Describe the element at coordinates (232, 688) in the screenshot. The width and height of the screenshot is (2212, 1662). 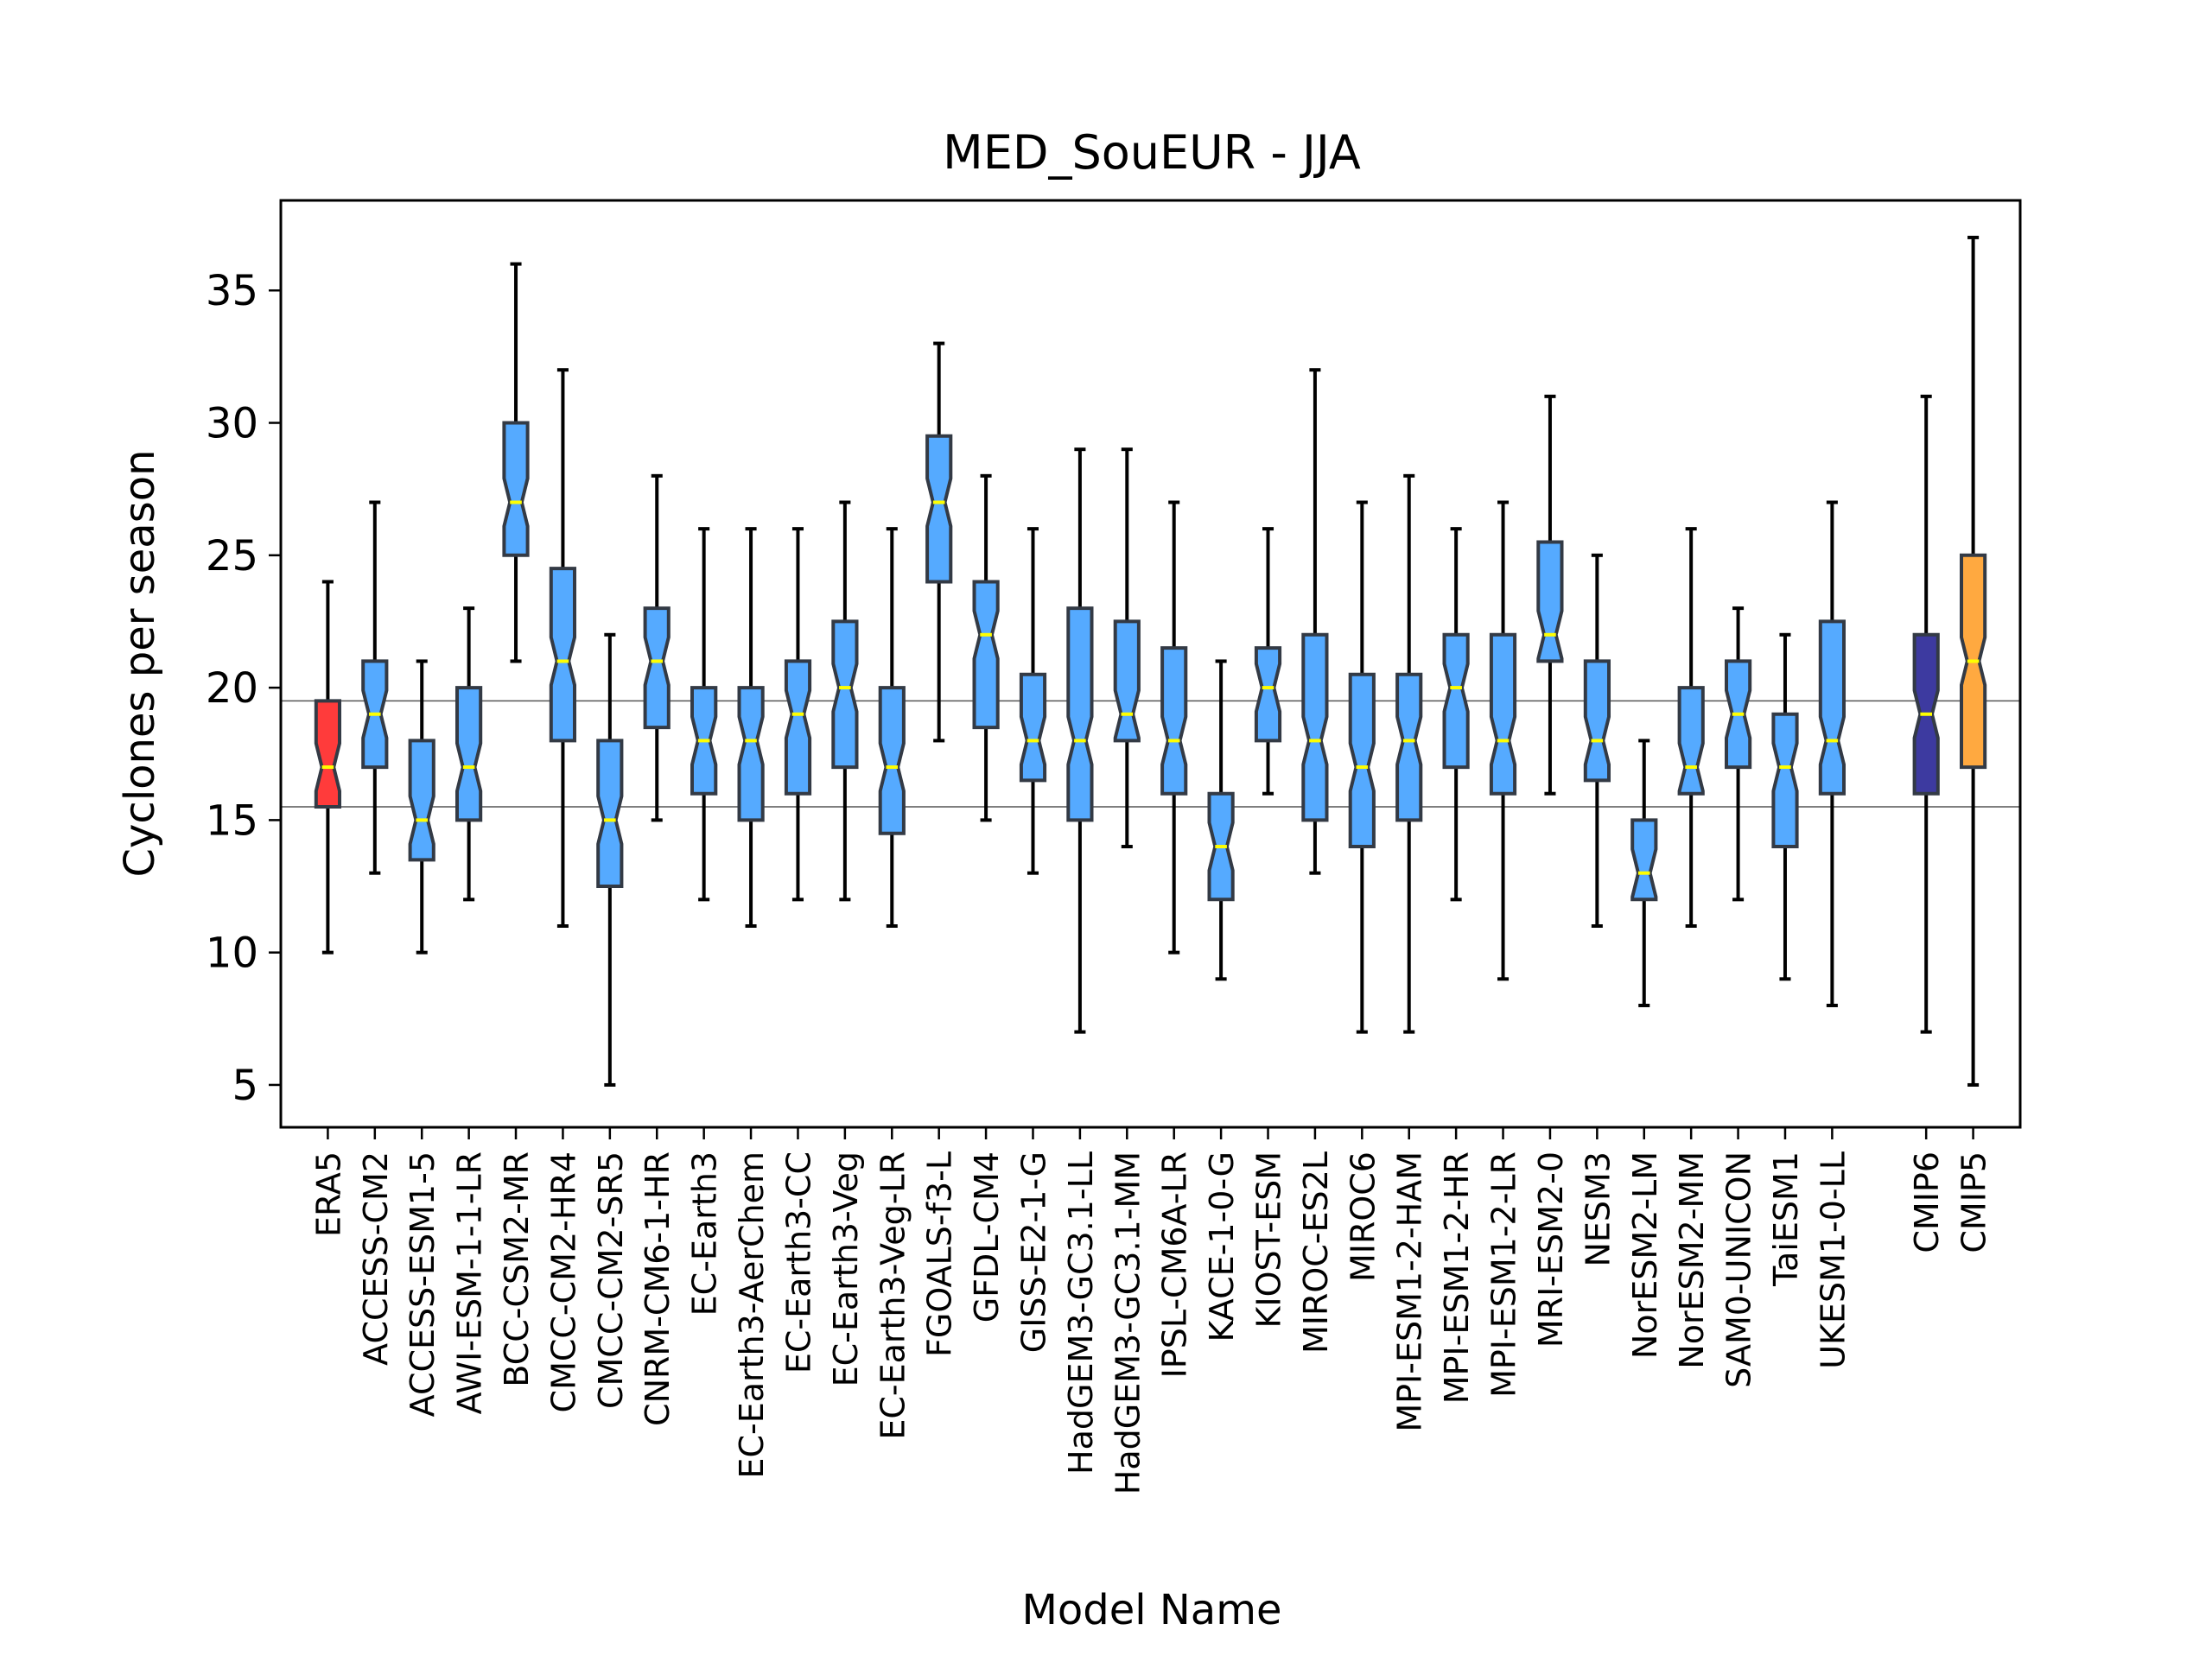
I see `y-tick-label: 20` at that location.